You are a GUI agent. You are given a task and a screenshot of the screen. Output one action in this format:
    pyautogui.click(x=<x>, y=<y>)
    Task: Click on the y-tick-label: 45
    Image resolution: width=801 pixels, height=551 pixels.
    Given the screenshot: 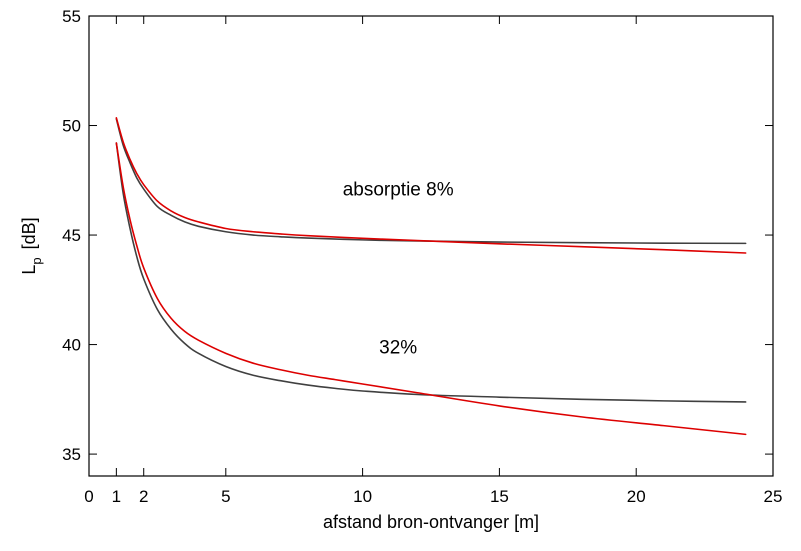 What is the action you would take?
    pyautogui.click(x=71, y=235)
    